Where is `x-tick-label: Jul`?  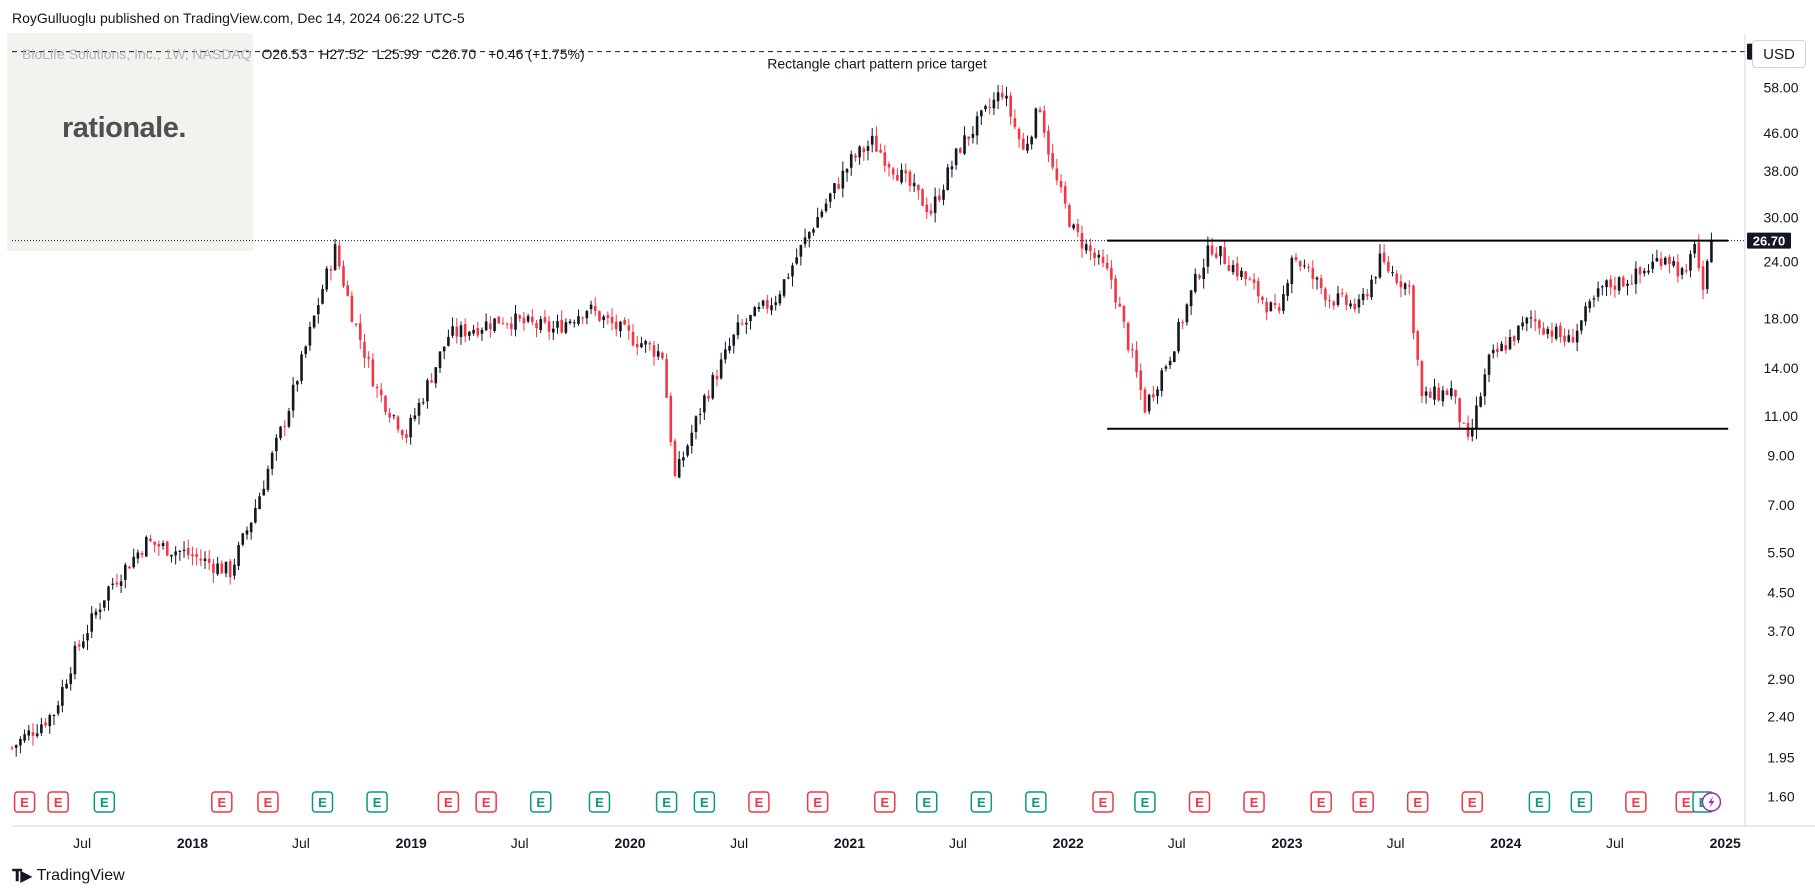 x-tick-label: Jul is located at coordinates (1177, 843).